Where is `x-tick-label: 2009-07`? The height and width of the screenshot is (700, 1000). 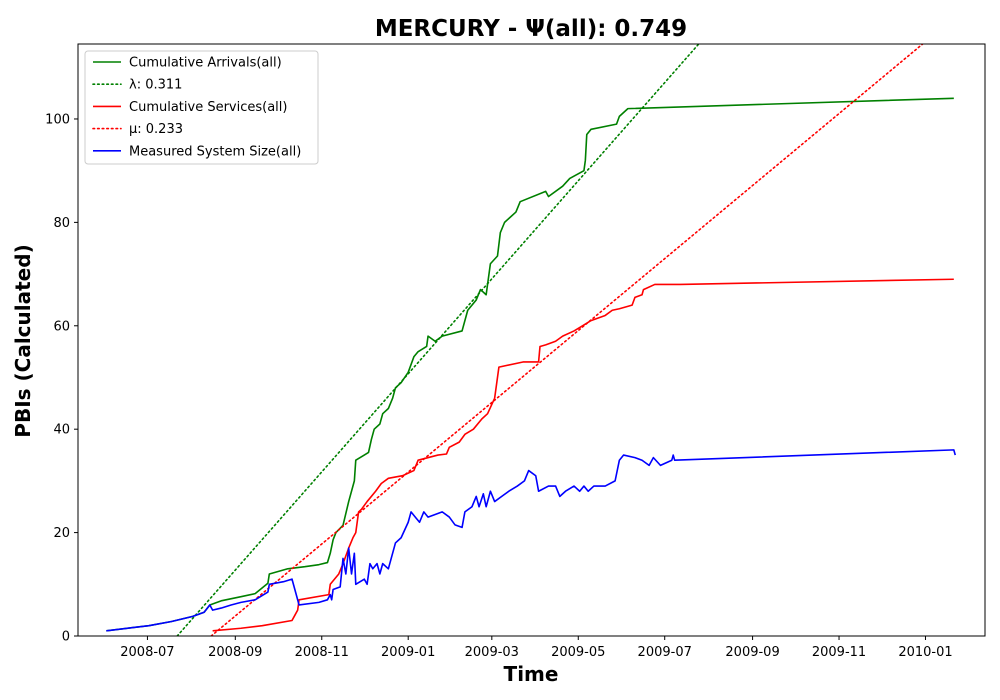 x-tick-label: 2009-07 is located at coordinates (665, 652).